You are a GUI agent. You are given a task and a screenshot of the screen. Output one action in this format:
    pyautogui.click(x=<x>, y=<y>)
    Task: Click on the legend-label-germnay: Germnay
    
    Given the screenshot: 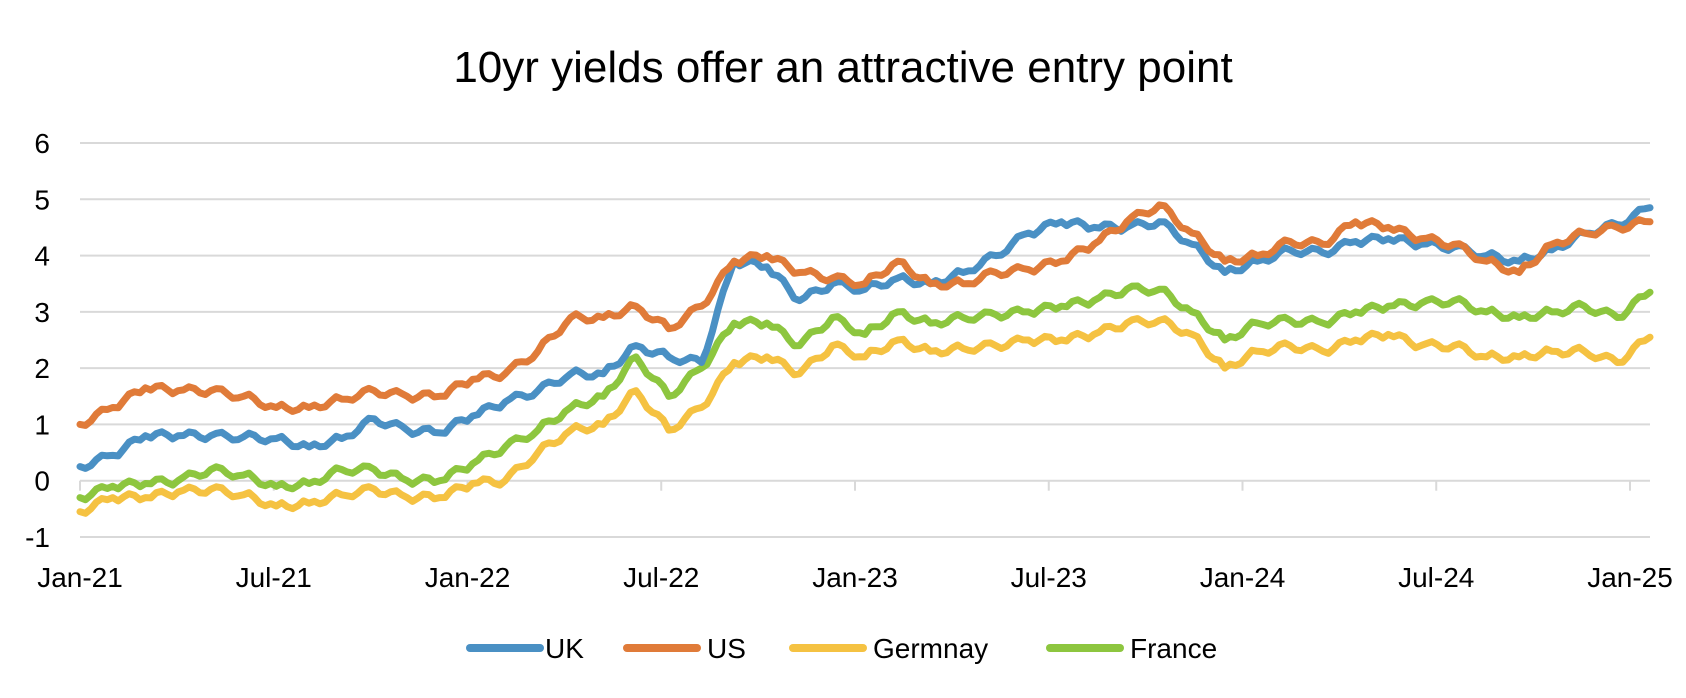 What is the action you would take?
    pyautogui.click(x=930, y=648)
    